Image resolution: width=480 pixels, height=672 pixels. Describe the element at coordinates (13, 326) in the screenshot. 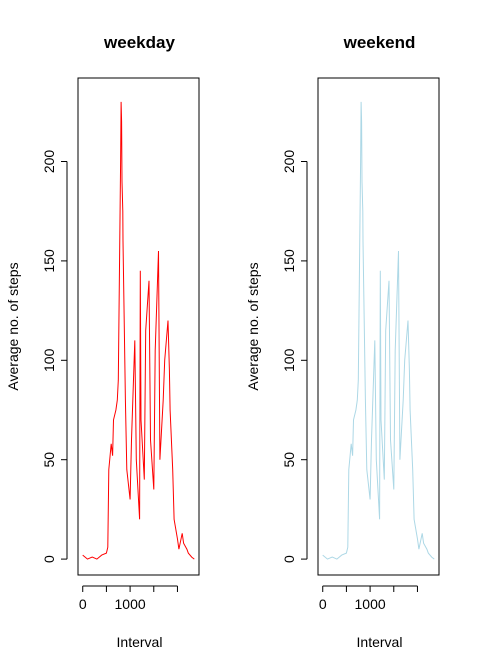

I see `weekday-y-axis-label: Average no. of steps` at that location.